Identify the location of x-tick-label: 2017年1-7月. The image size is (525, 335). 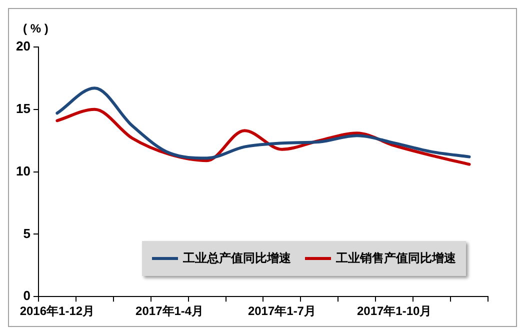
(282, 311).